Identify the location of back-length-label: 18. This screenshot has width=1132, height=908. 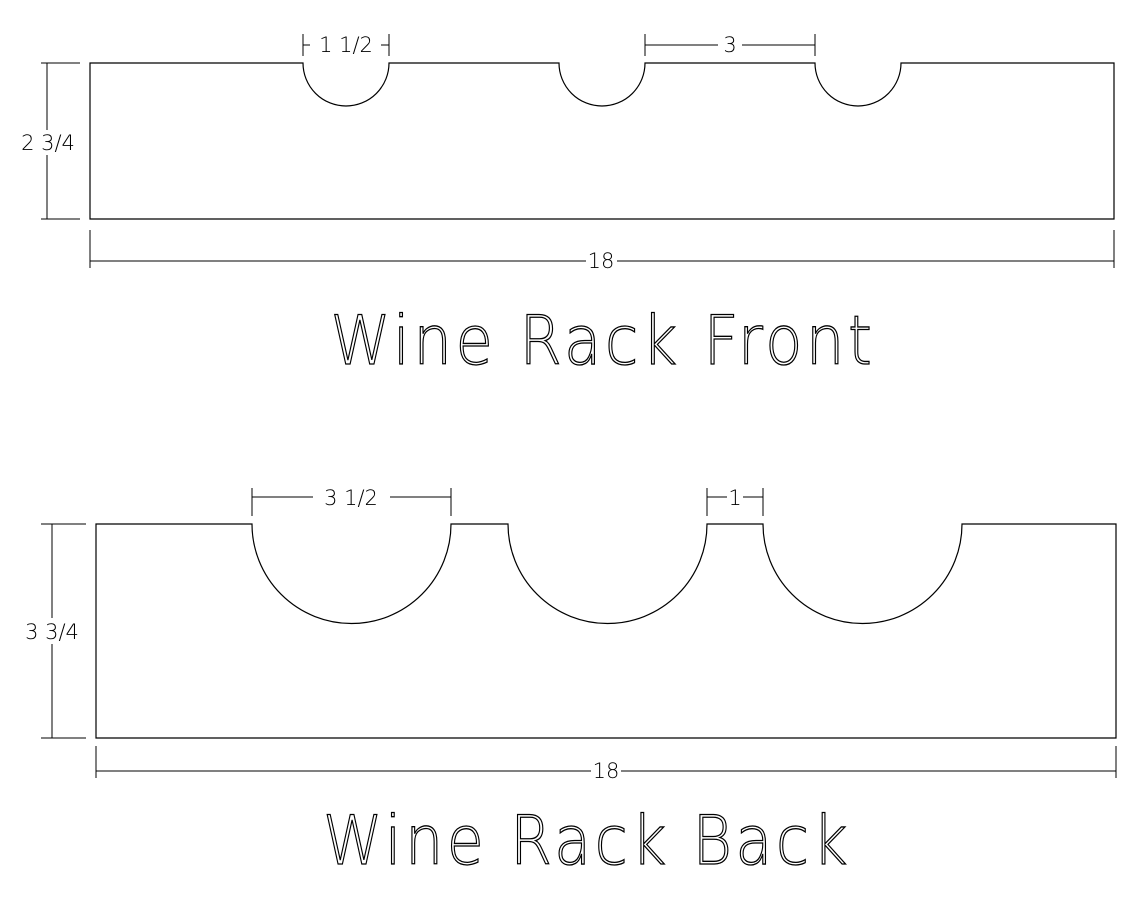
(606, 771).